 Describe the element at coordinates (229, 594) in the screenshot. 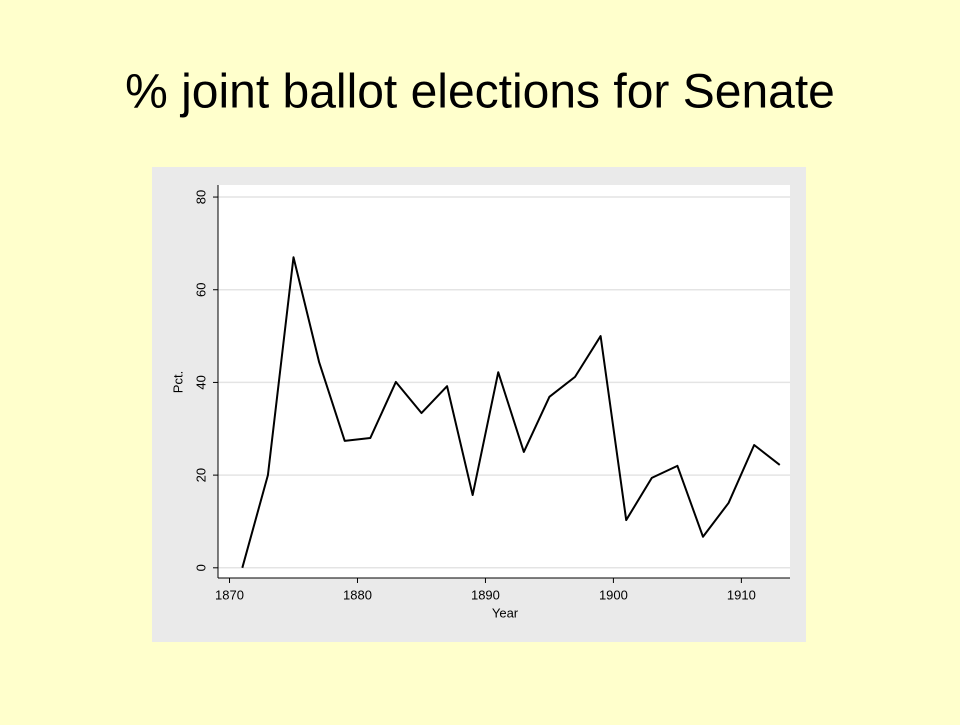

I see `x-tick-label: 1870` at that location.